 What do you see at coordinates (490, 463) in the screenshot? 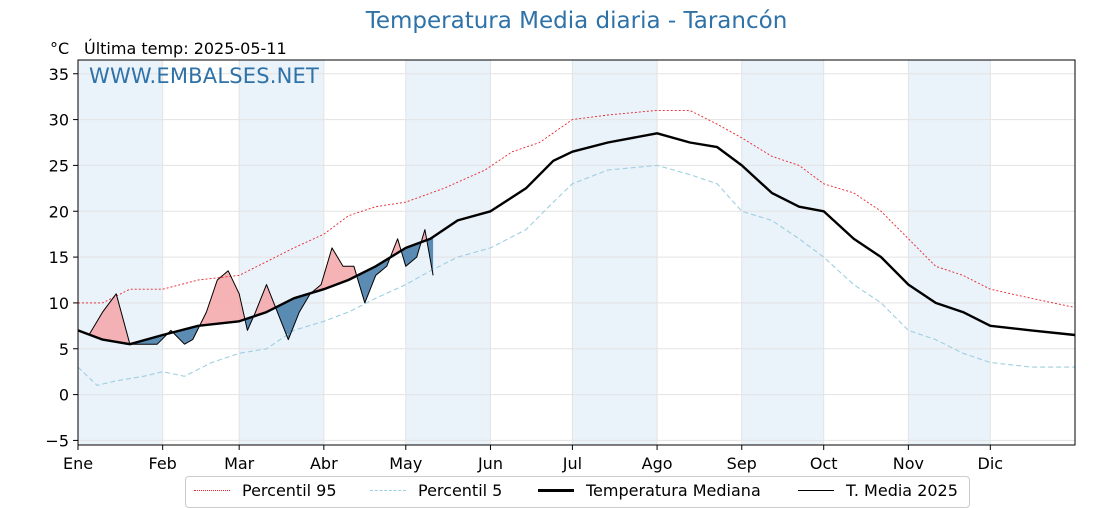
I see `x-tick-label: Jun` at bounding box center [490, 463].